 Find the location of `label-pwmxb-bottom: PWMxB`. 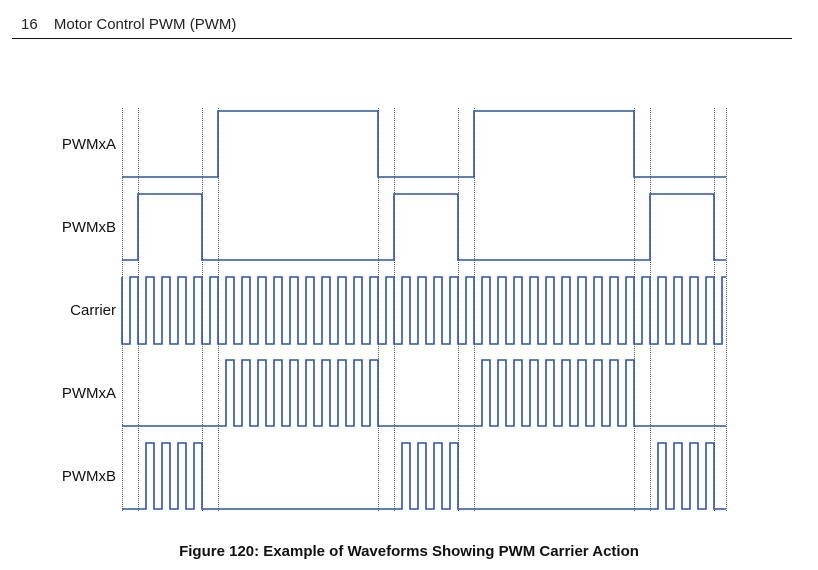

label-pwmxb-bottom: PWMxB is located at coordinates (88, 476).